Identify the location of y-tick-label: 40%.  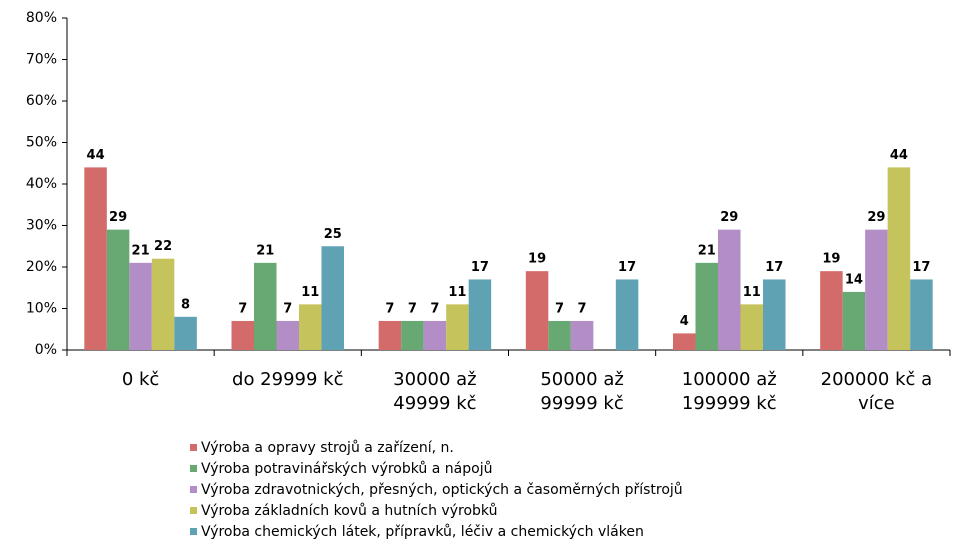
(41, 184).